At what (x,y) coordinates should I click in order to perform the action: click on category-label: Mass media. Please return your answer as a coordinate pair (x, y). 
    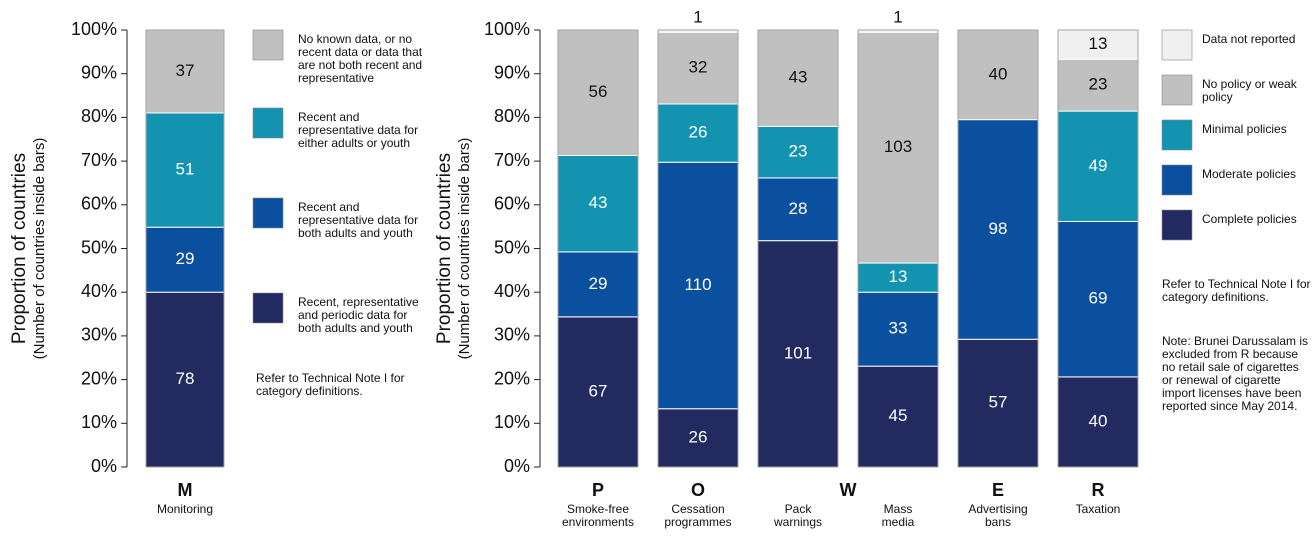
    Looking at the image, I should click on (898, 515).